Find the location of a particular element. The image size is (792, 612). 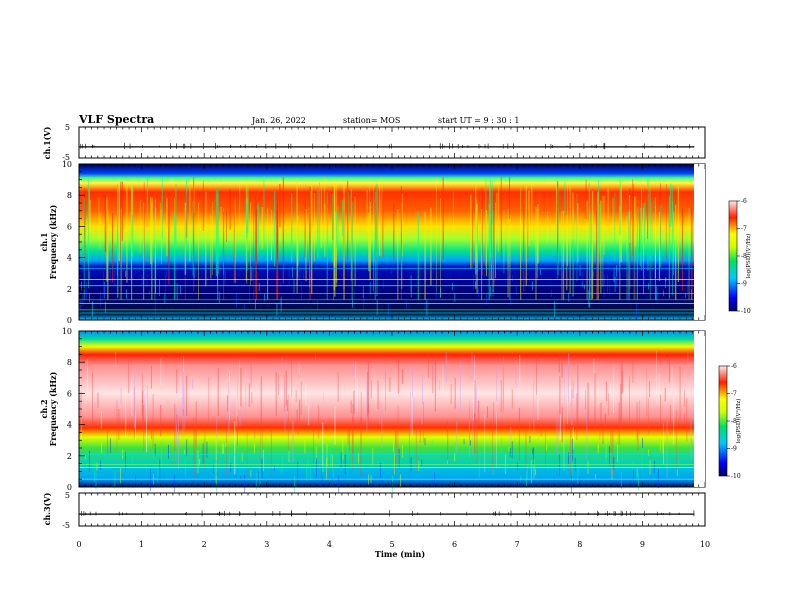

ch1-channel-label: ch.1 is located at coordinates (44, 241).